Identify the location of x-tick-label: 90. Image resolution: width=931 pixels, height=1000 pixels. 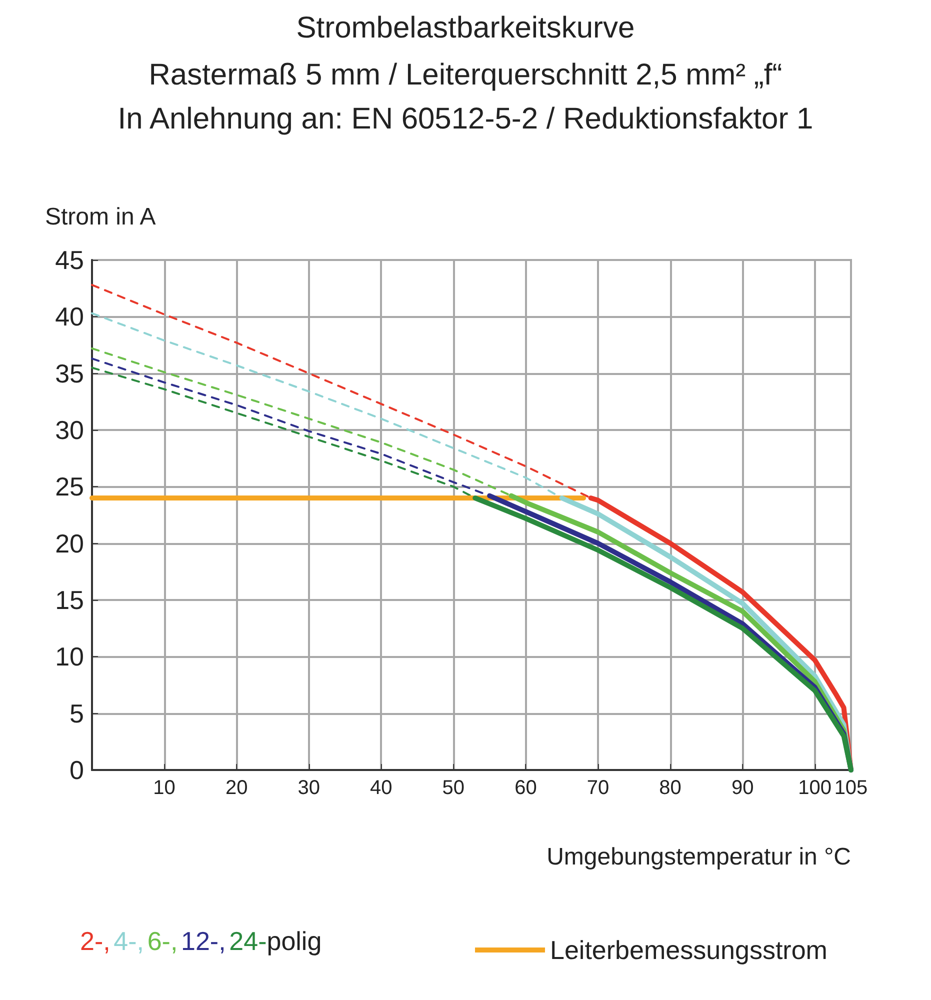
(742, 788).